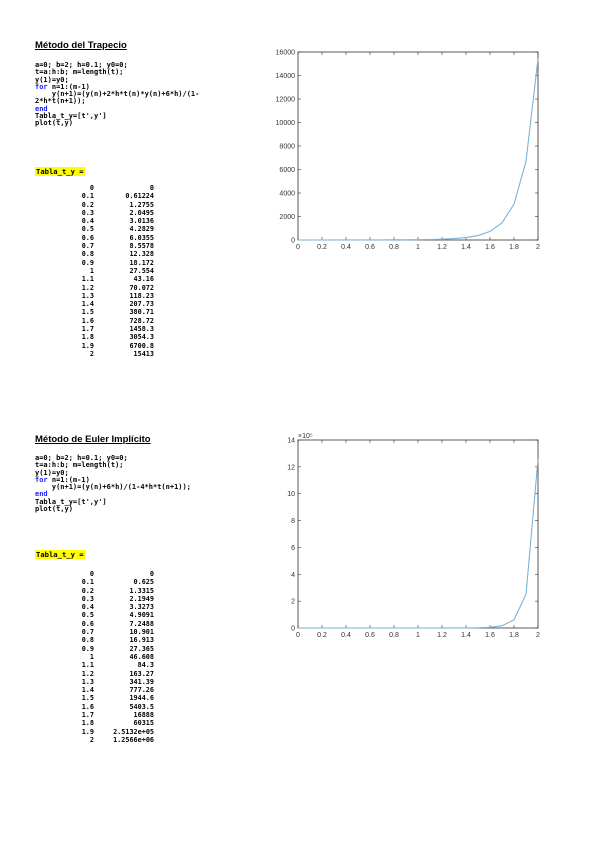 Image resolution: width=599 pixels, height=848 pixels. What do you see at coordinates (141, 681) in the screenshot?
I see `y-value-cell: 341.39` at bounding box center [141, 681].